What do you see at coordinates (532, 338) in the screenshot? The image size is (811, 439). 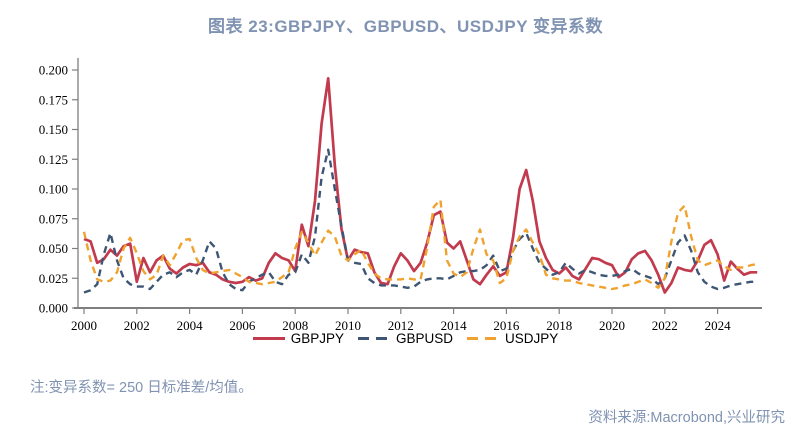 I see `legend-label-usdjpy: USDJPY` at bounding box center [532, 338].